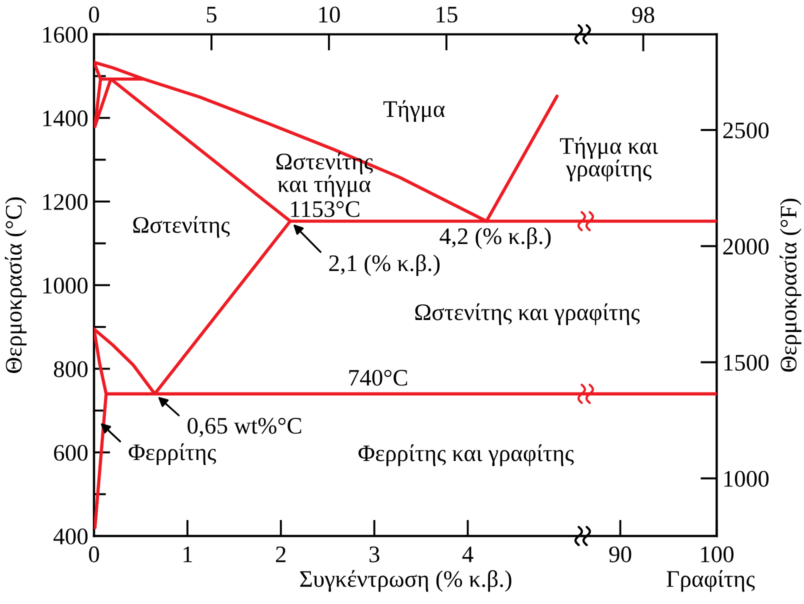  Describe the element at coordinates (378, 378) in the screenshot. I see `annotation: 740°C` at that location.